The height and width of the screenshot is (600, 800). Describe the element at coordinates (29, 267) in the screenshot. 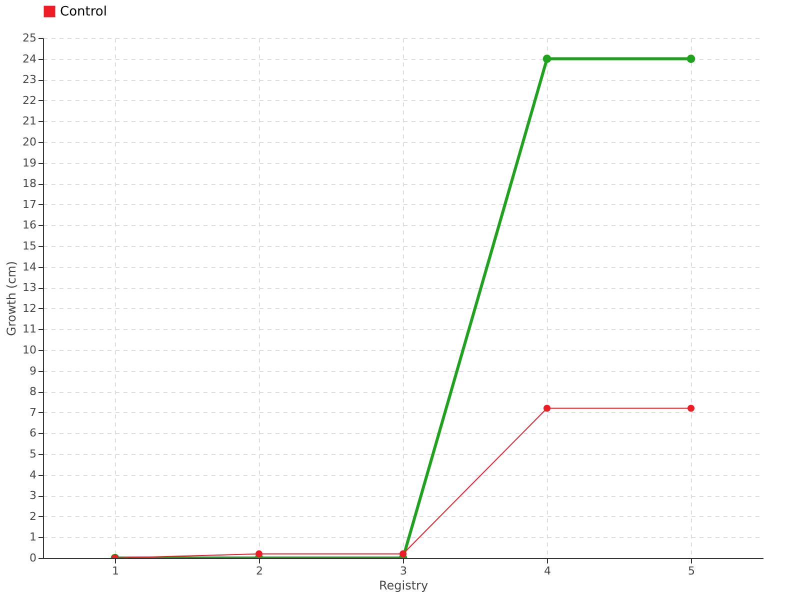

I see `y-tick-label: 14` at that location.